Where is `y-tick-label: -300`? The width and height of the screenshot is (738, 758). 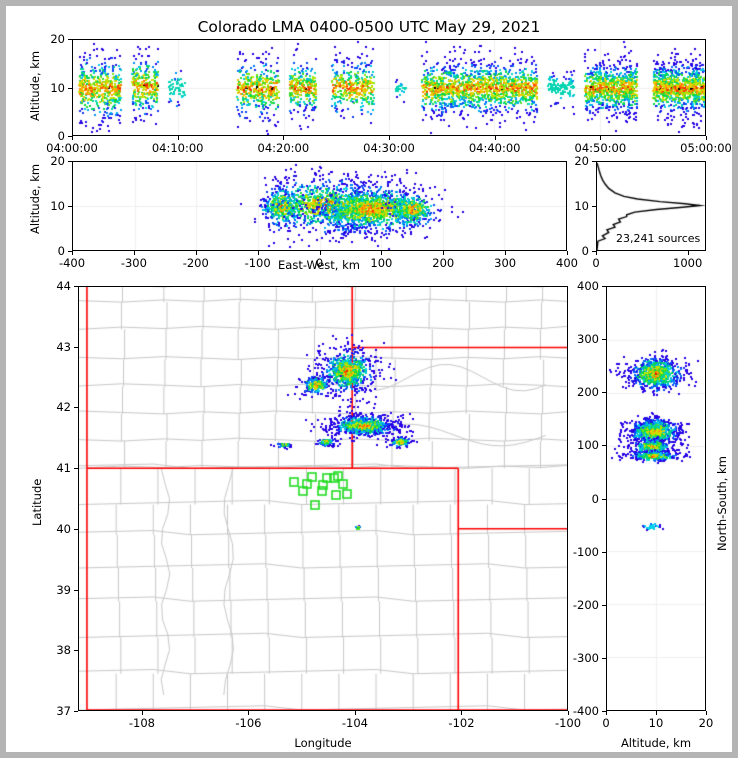 y-tick-label: -300 is located at coordinates (585, 657).